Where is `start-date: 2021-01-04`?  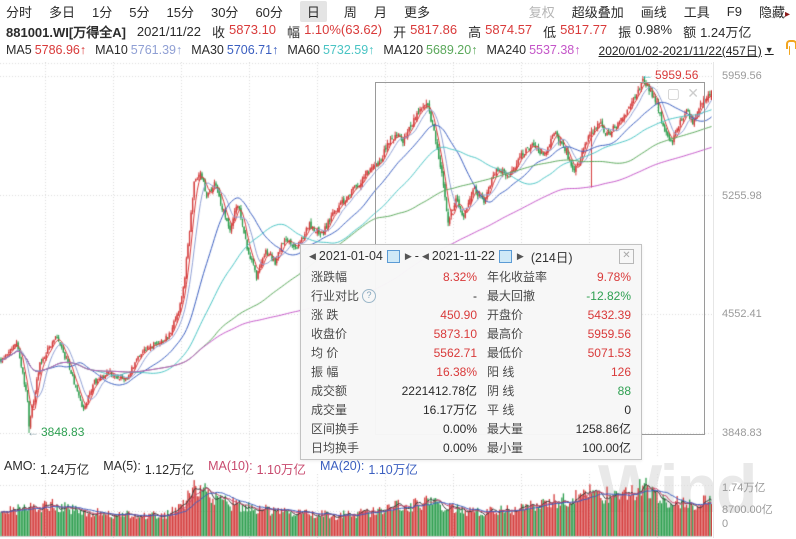 start-date: 2021-01-04 is located at coordinates (350, 256).